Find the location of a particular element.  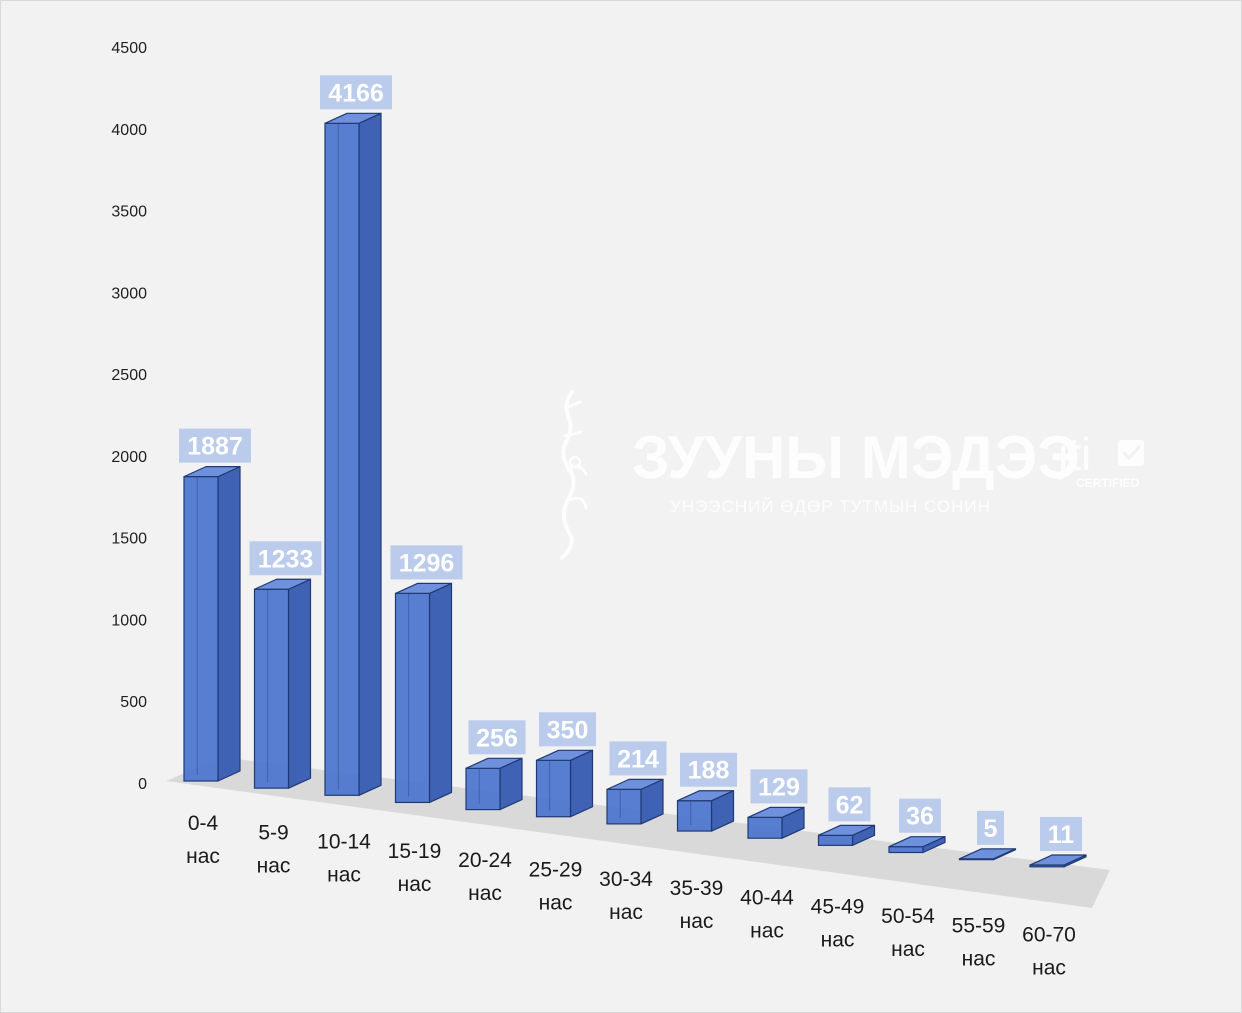

data-label-text: 214 is located at coordinates (638, 759).